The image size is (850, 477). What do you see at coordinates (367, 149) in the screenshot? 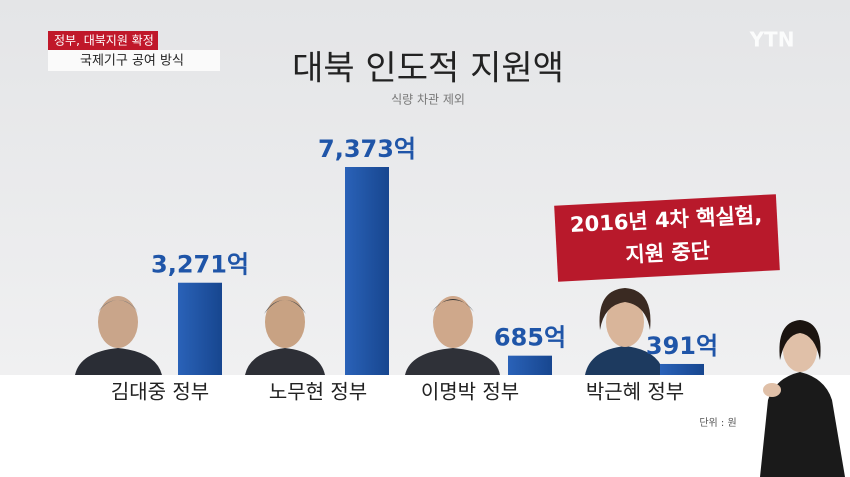
I see `value-label: 7,373억` at bounding box center [367, 149].